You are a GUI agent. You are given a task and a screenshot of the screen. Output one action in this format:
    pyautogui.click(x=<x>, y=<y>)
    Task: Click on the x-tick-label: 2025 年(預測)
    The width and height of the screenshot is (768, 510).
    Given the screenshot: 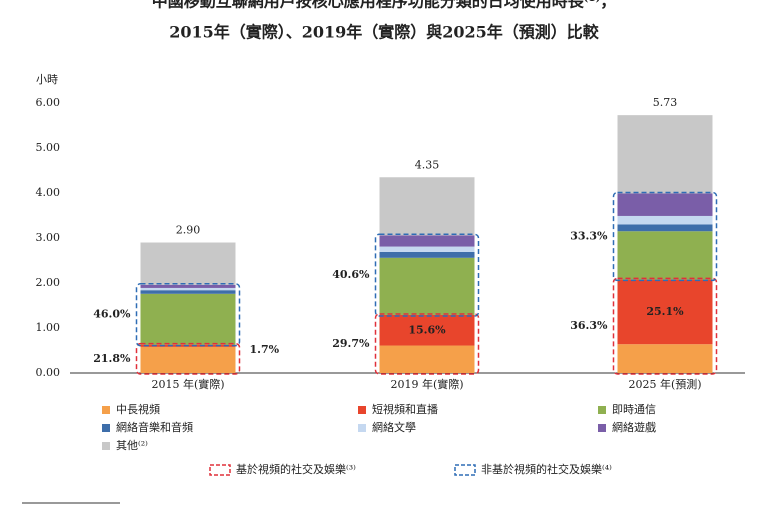 What is the action you would take?
    pyautogui.click(x=664, y=384)
    